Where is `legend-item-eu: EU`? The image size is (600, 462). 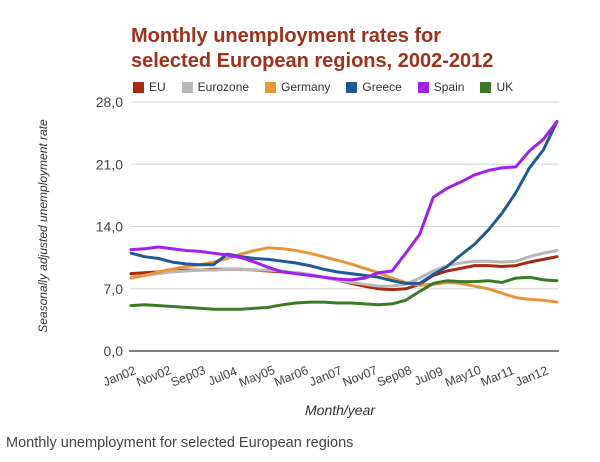 legend-item-eu: EU is located at coordinates (149, 87).